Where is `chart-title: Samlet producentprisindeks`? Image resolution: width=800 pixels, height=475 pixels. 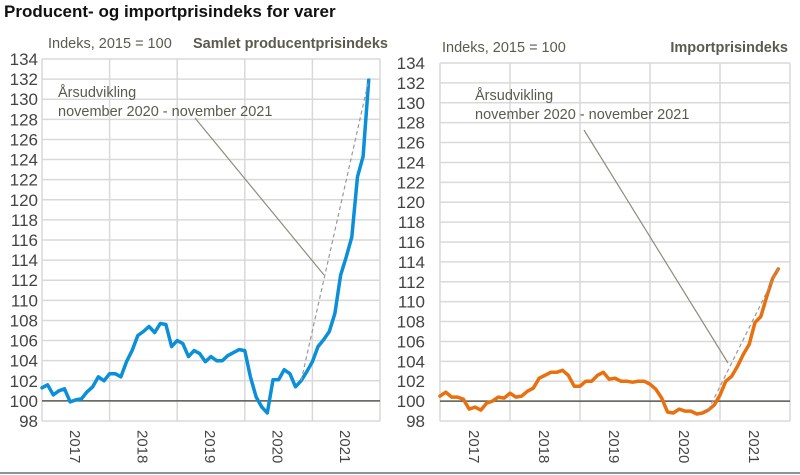 chart-title: Samlet producentprisindeks is located at coordinates (290, 44).